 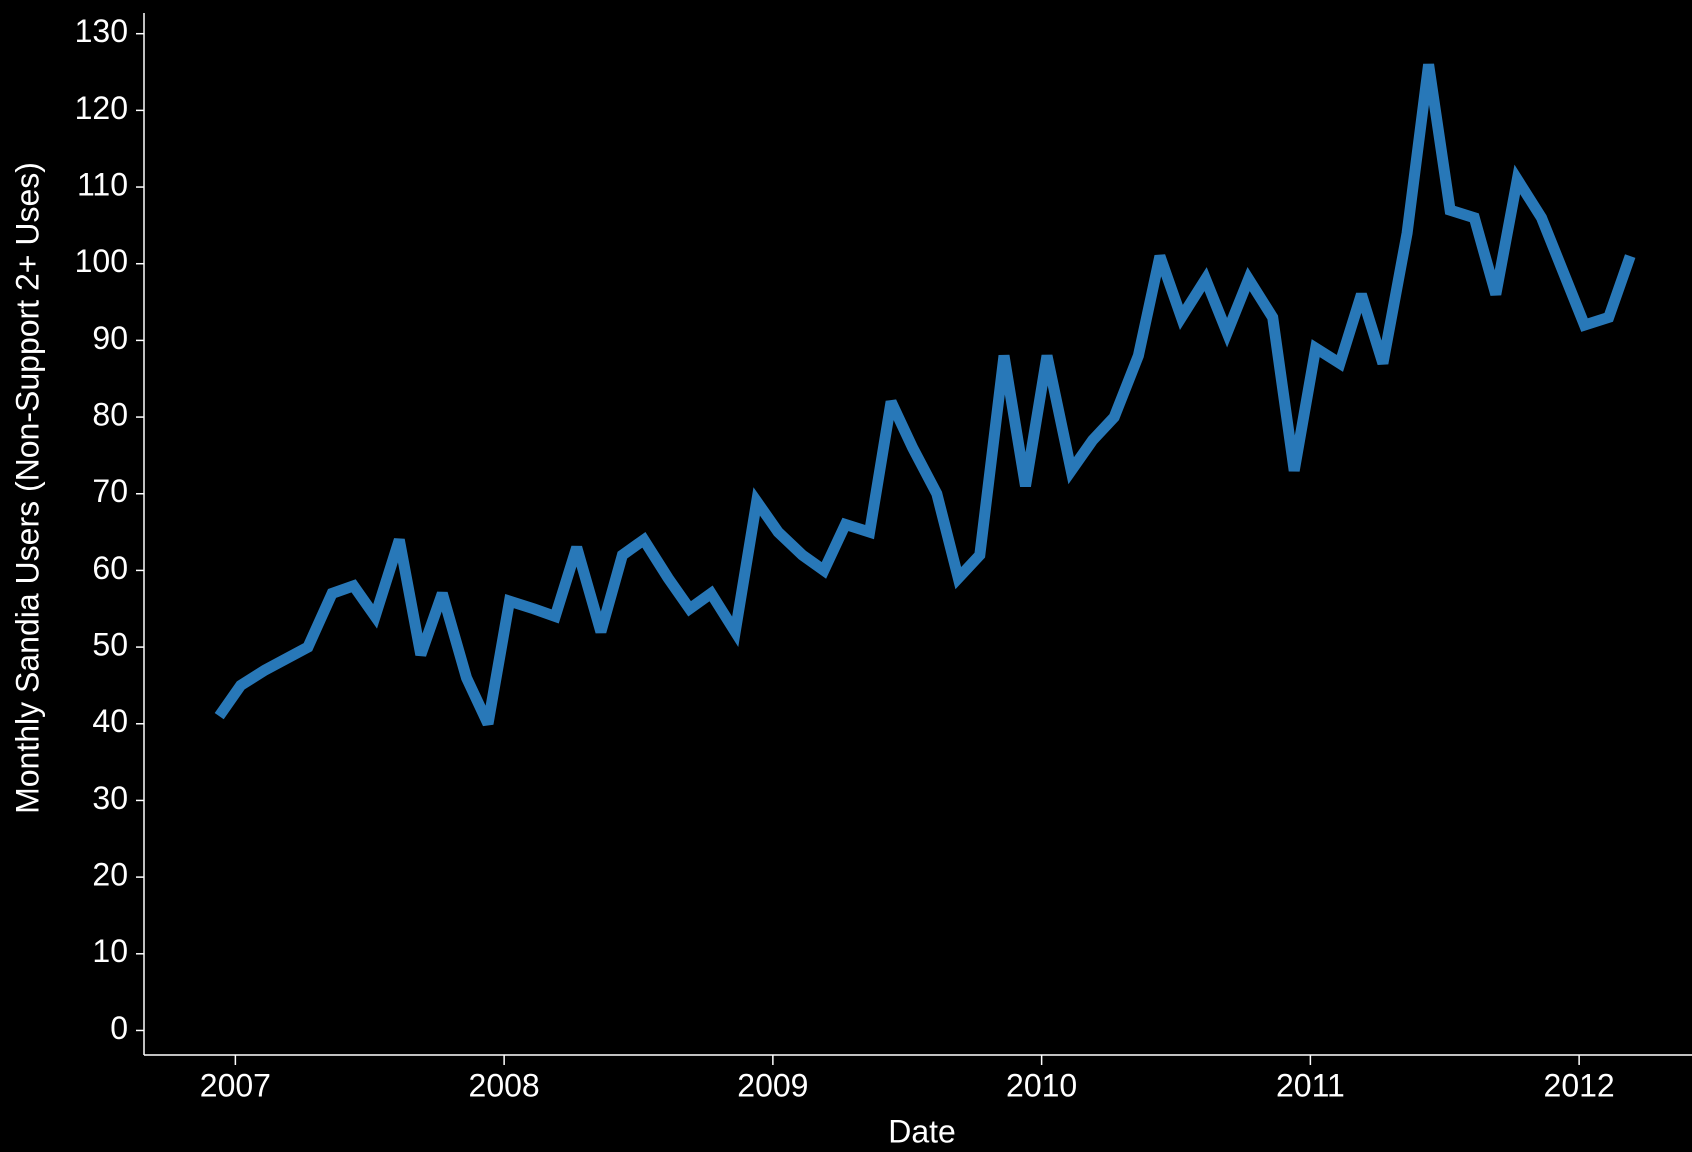 I want to click on y-tick-label: 110, so click(x=102, y=185).